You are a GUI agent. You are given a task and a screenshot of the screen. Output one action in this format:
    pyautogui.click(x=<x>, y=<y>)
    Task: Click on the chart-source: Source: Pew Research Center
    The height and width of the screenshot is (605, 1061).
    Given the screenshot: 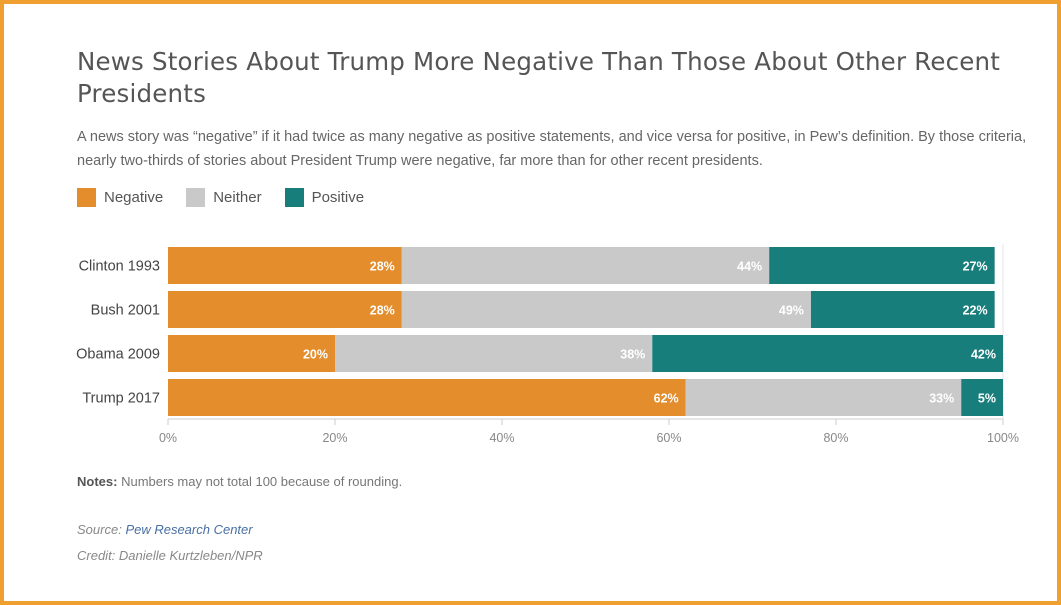 What is the action you would take?
    pyautogui.click(x=165, y=529)
    